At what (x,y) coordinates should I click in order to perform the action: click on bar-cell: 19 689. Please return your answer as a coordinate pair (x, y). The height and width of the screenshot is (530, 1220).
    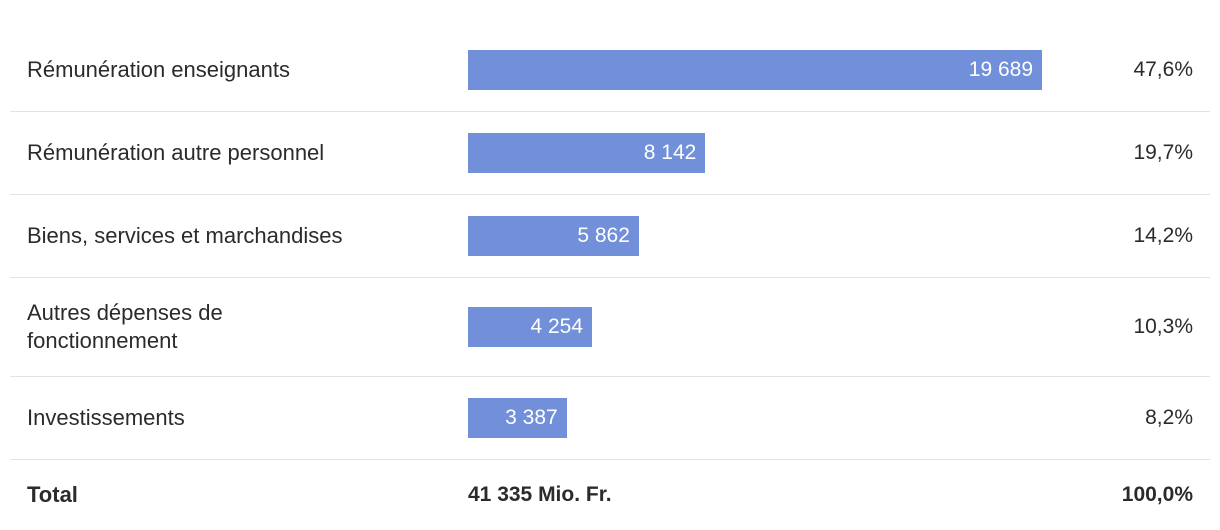
    Looking at the image, I should click on (770, 70).